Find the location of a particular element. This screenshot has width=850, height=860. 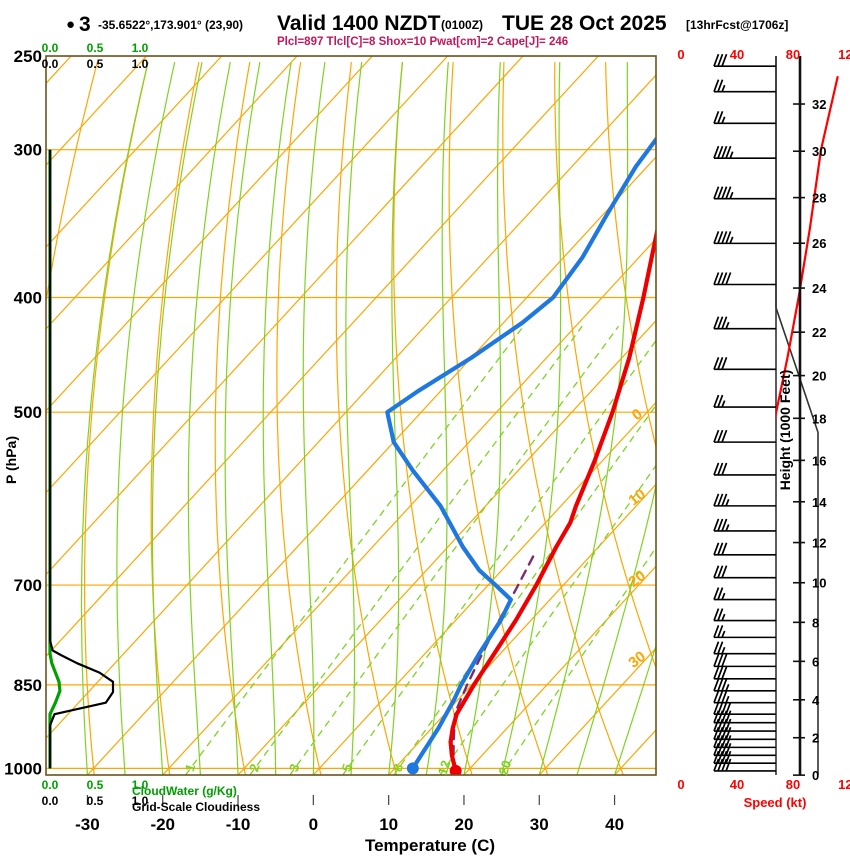

cloudiness-tick-bottom: 1.0 is located at coordinates (140, 801).